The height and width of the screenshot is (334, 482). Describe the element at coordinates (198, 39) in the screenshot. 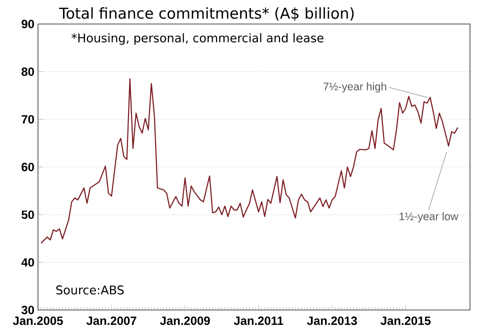

I see `text: *Housing, personal, commercial and lease` at that location.